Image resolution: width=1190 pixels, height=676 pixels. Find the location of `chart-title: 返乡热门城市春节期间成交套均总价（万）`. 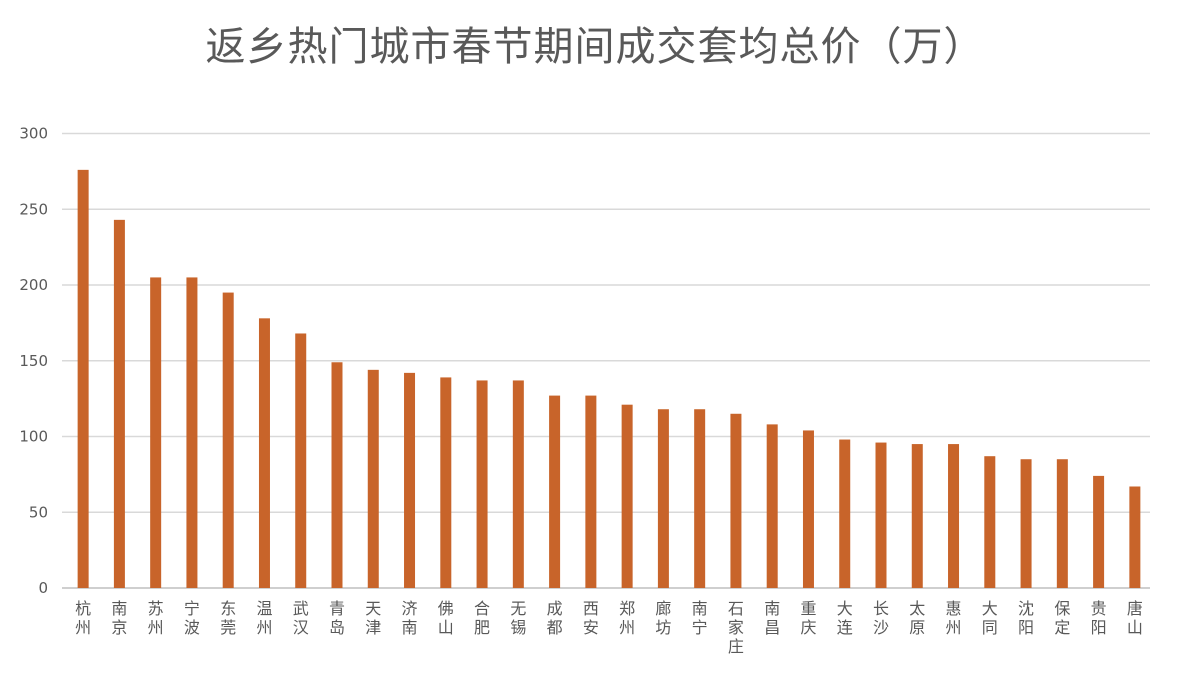

chart-title: 返乡热门城市春节期间成交套均总价（万） is located at coordinates (595, 47).